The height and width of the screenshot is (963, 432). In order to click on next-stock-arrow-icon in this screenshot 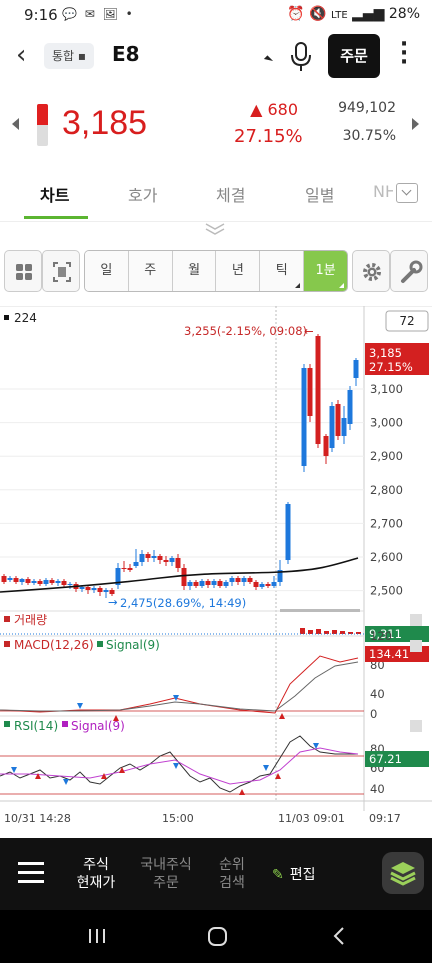, I will do `click(415, 124)`.